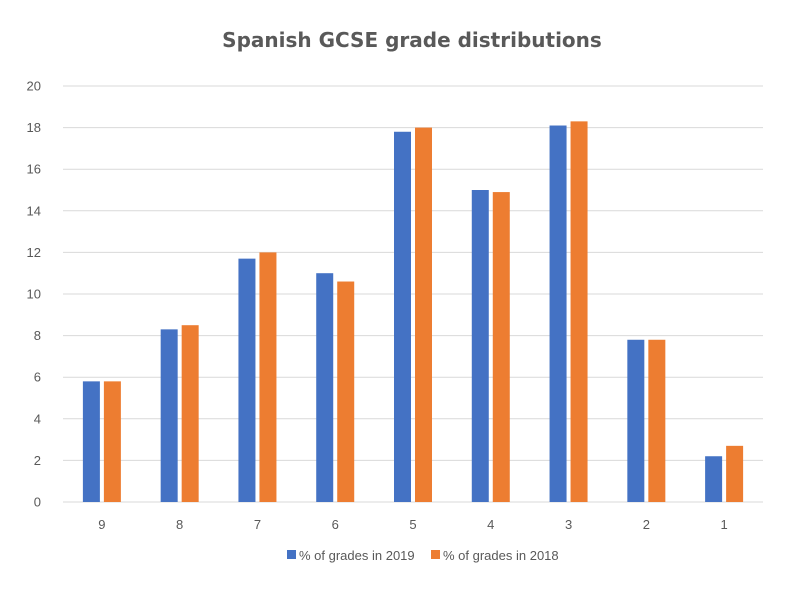 The width and height of the screenshot is (800, 595). What do you see at coordinates (257, 524) in the screenshot?
I see `x-tick-label: 7` at bounding box center [257, 524].